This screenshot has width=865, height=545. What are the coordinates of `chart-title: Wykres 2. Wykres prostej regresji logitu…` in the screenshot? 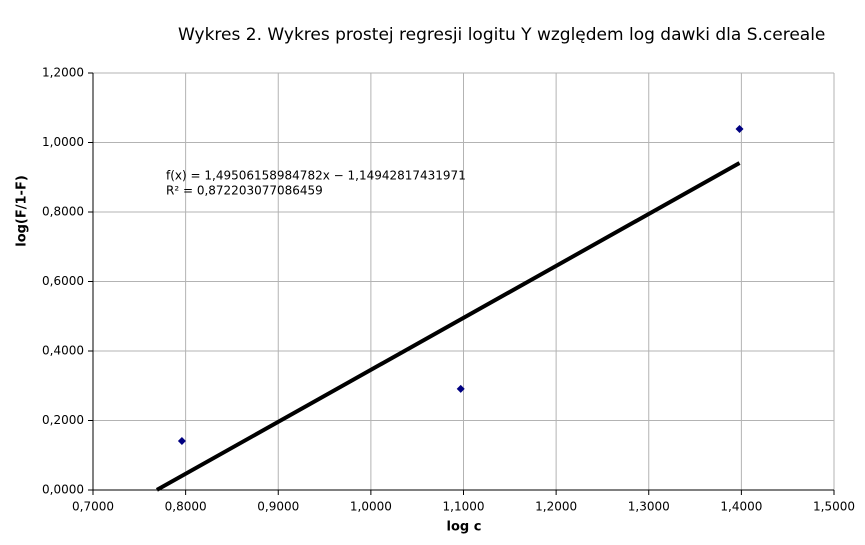 It's located at (501, 35).